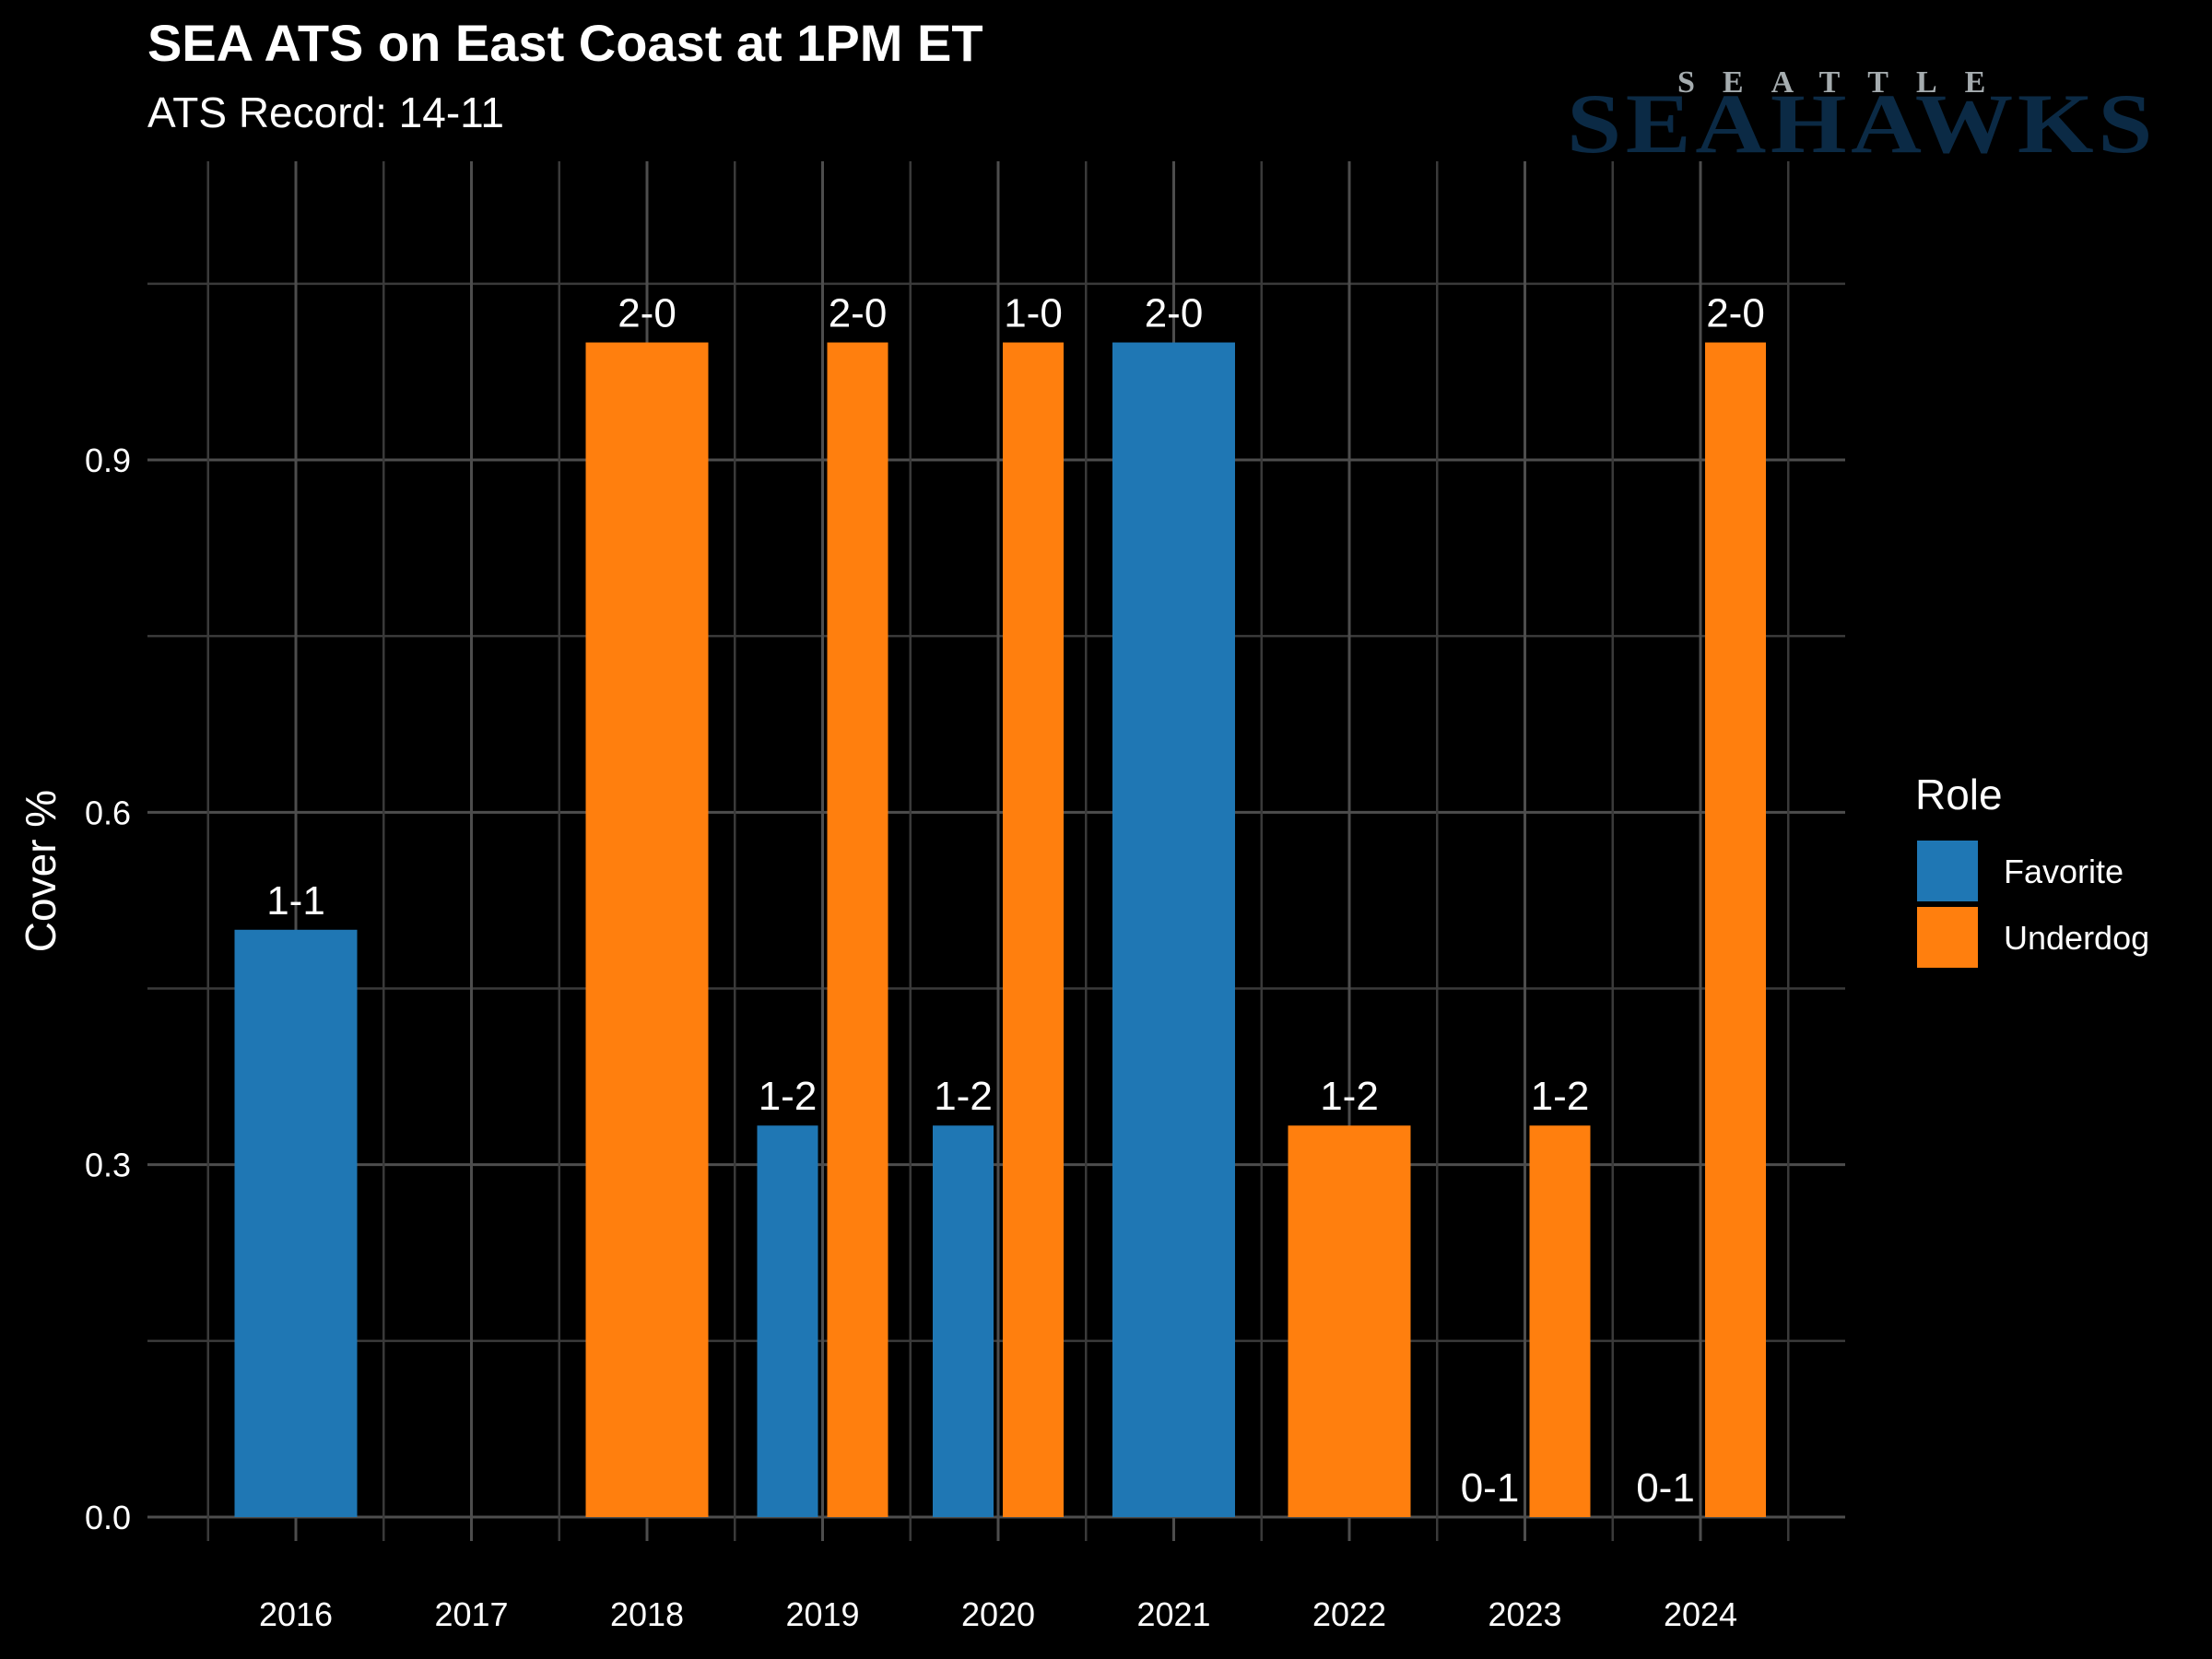  What do you see at coordinates (1845, 82) in the screenshot?
I see `logo-top-text: SEATTLE` at bounding box center [1845, 82].